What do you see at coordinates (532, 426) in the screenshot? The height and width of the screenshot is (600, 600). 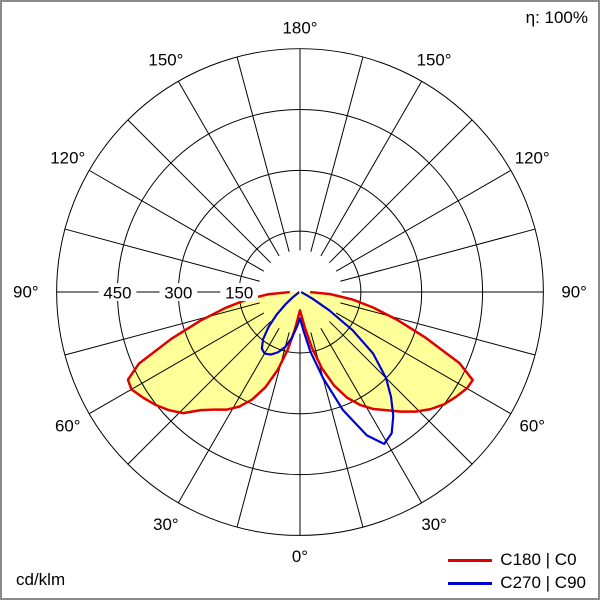 I see `angle-label-60-right: 60°` at bounding box center [532, 426].